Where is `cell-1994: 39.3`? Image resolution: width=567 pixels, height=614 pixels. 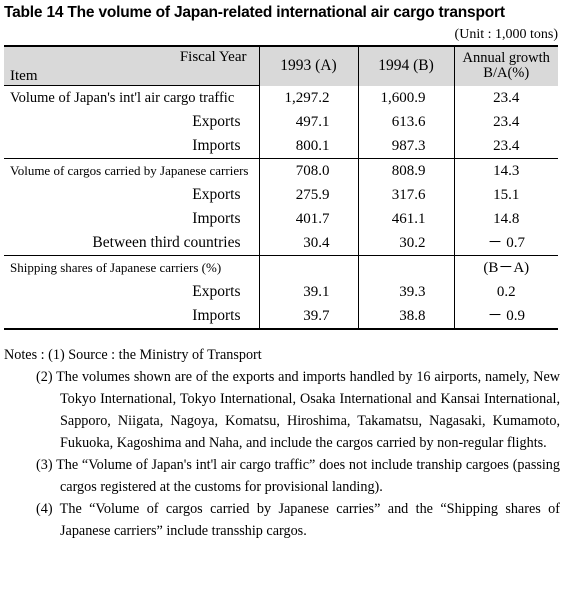
cell-1994: 39.3 is located at coordinates (405, 292).